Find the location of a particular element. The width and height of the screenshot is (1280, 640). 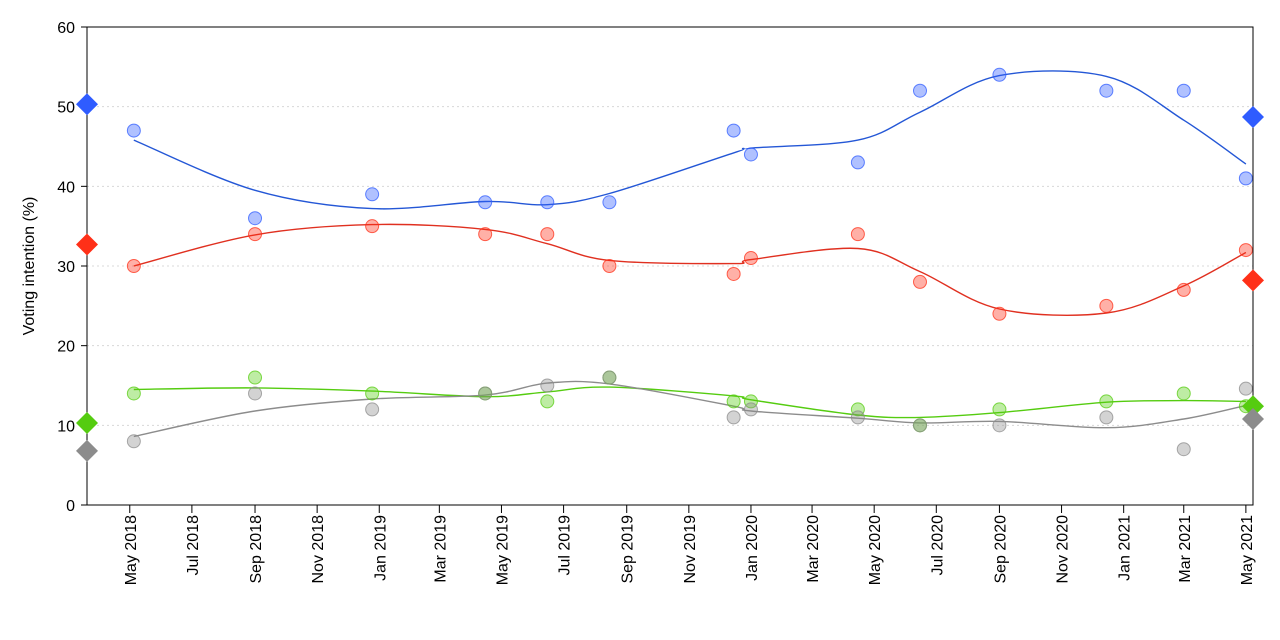

x-tick-label: Jul 2019 is located at coordinates (565, 545).